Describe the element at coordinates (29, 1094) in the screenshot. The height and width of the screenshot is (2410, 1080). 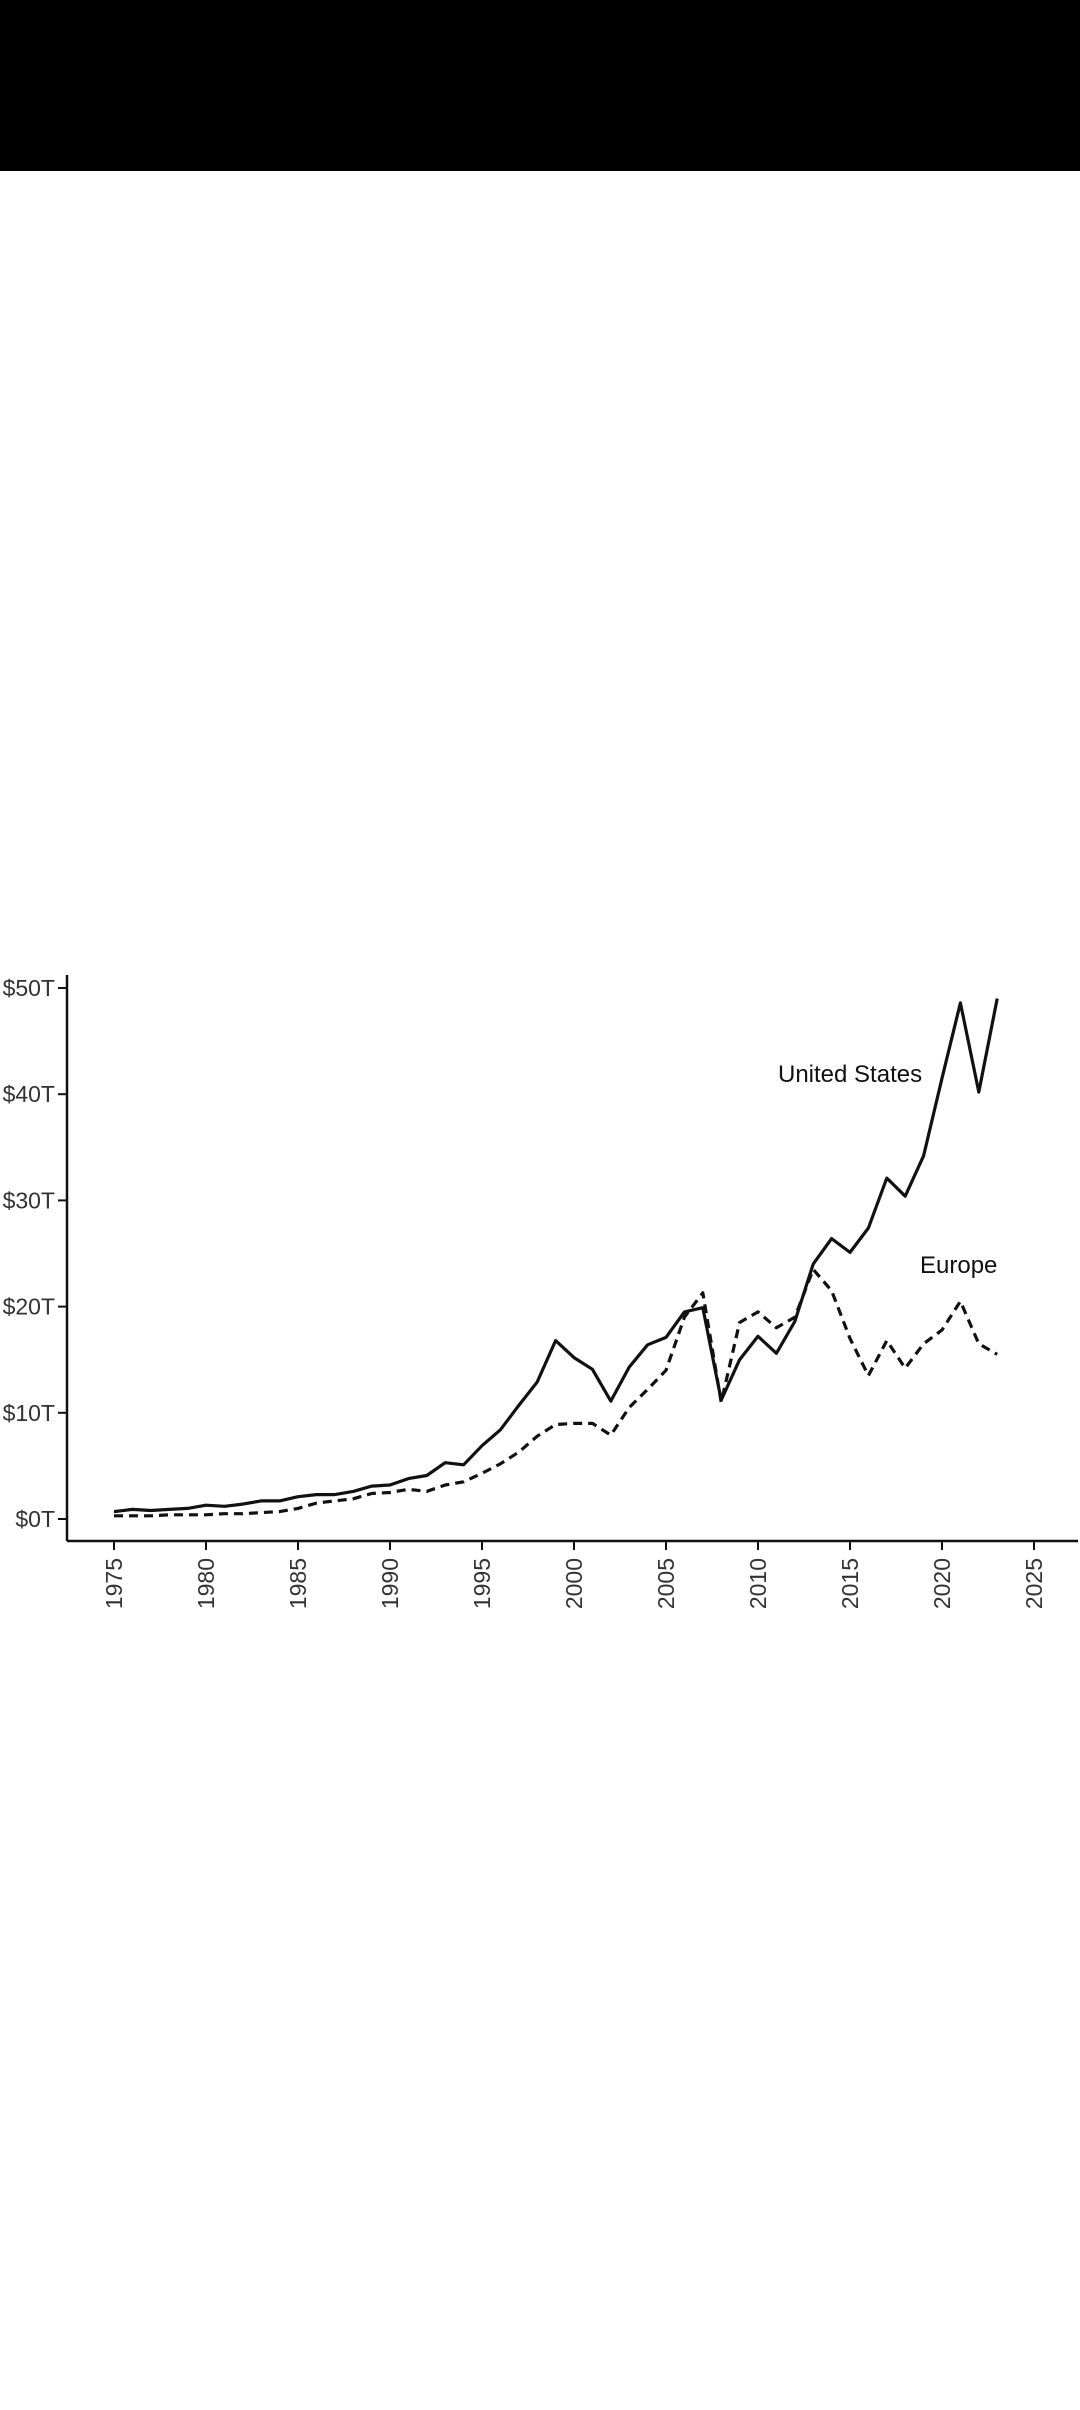
I see `y-tick-label: $40T` at that location.